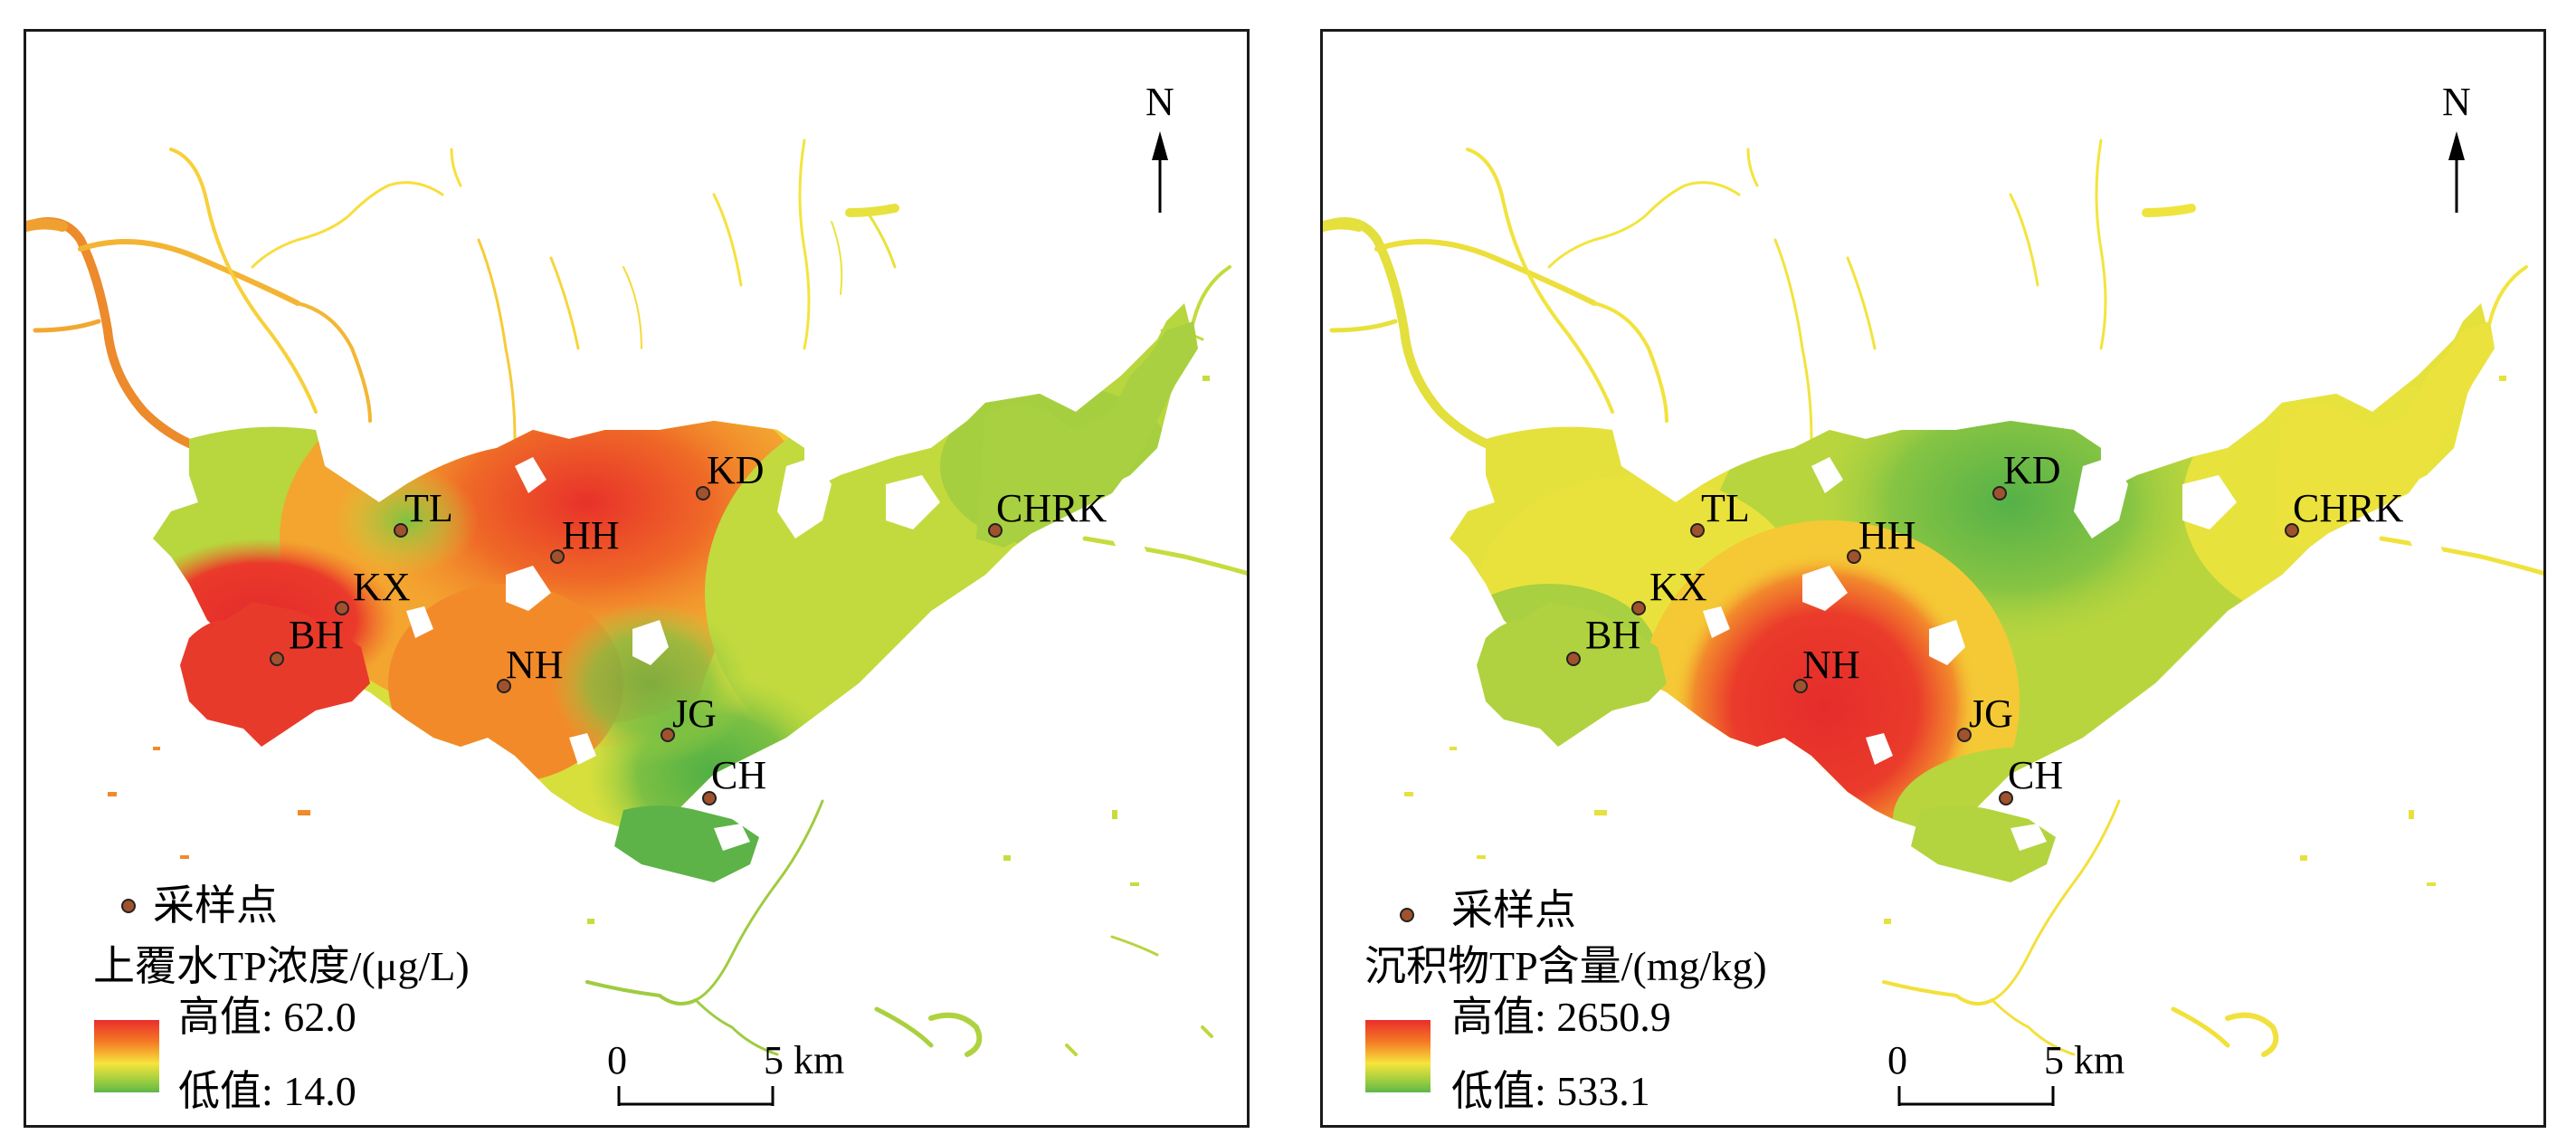 The width and height of the screenshot is (2576, 1144). Describe the element at coordinates (1550, 1091) in the screenshot. I see `legend-low-label-right: 低值: 533.1` at that location.